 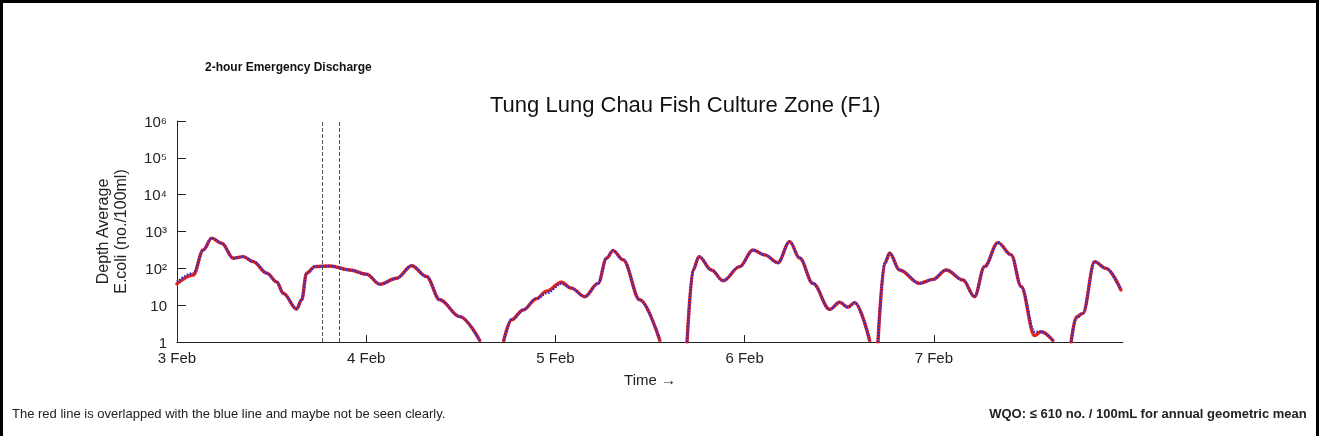 What do you see at coordinates (155, 121) in the screenshot?
I see `y-tick-label: 10⁶` at bounding box center [155, 121].